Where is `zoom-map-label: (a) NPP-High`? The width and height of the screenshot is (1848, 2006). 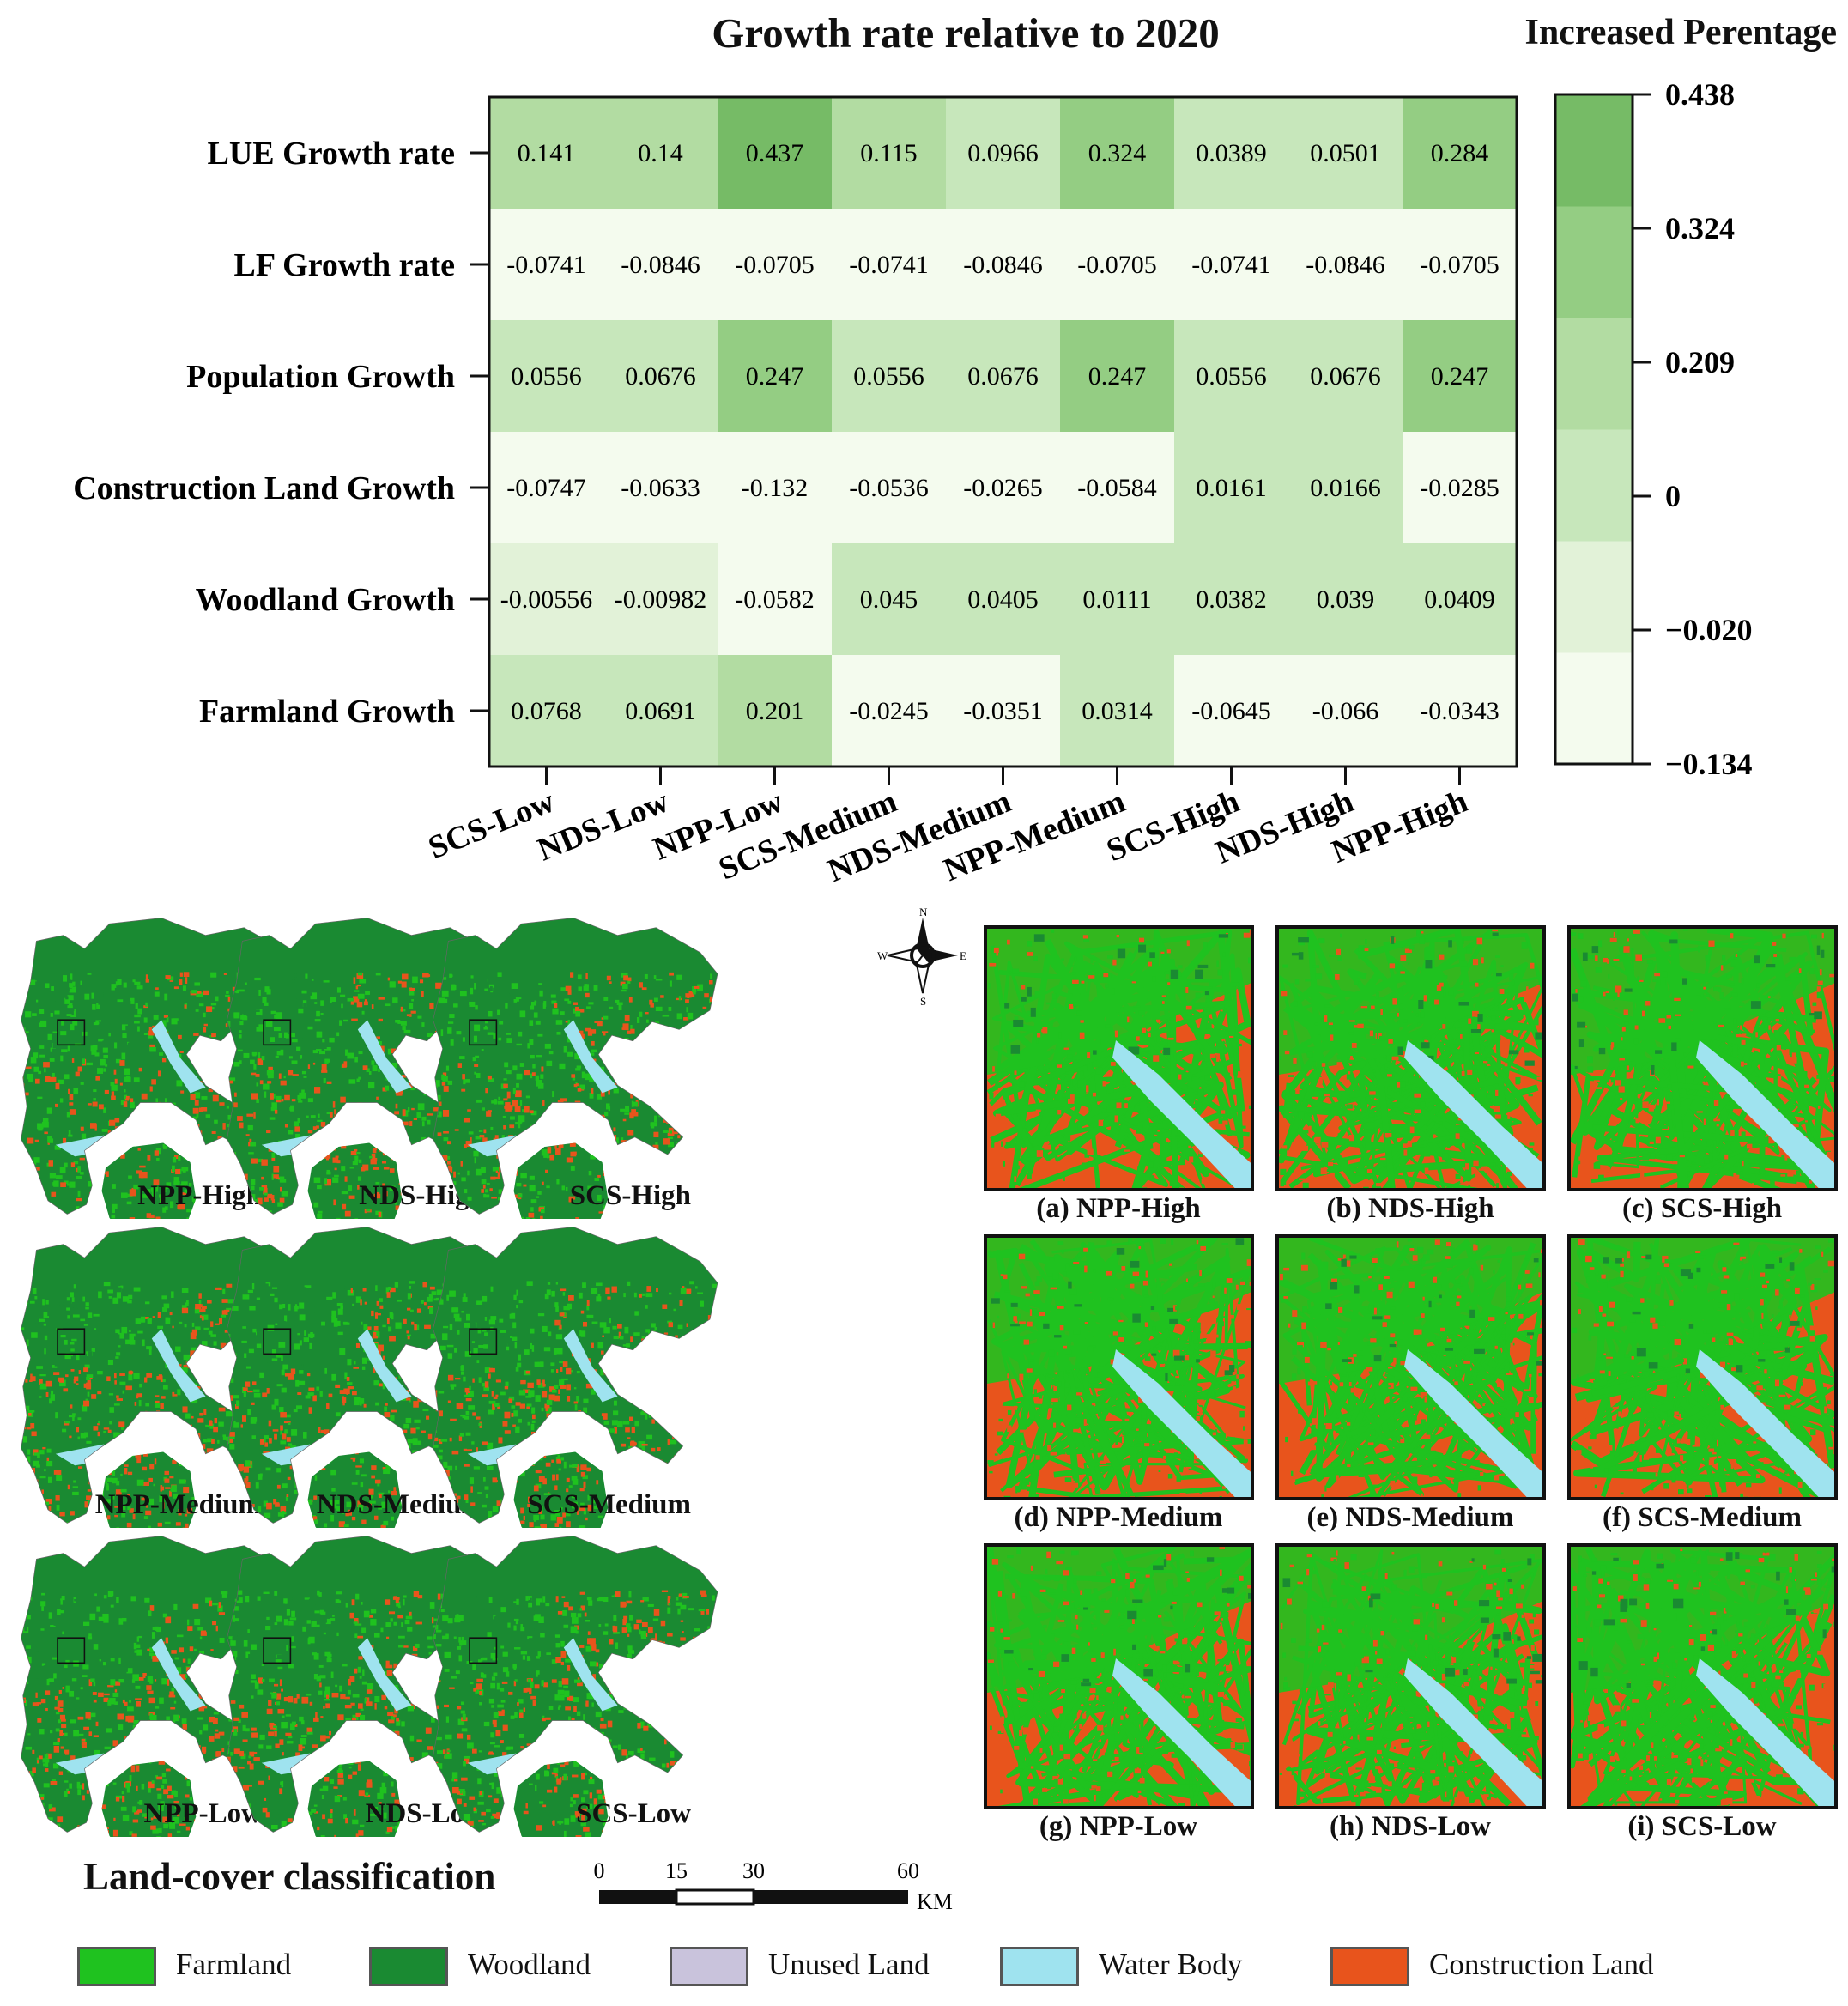
zoom-map-label: (a) NPP-High is located at coordinates (1119, 1208).